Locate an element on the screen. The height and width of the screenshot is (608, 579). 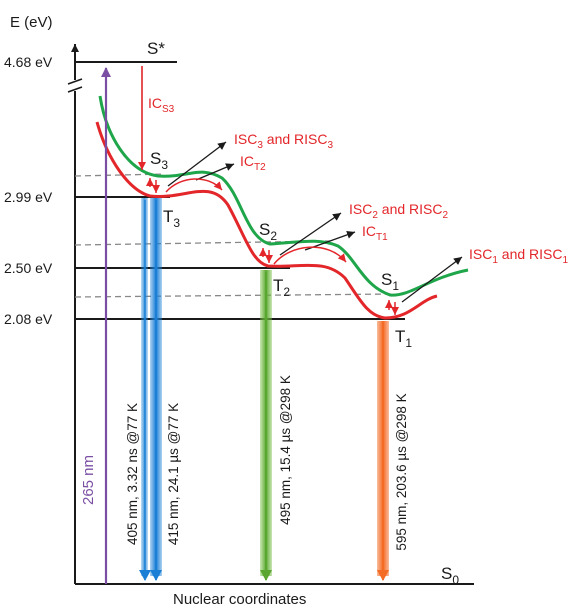
state-label-t3: T3 is located at coordinates (171, 218).